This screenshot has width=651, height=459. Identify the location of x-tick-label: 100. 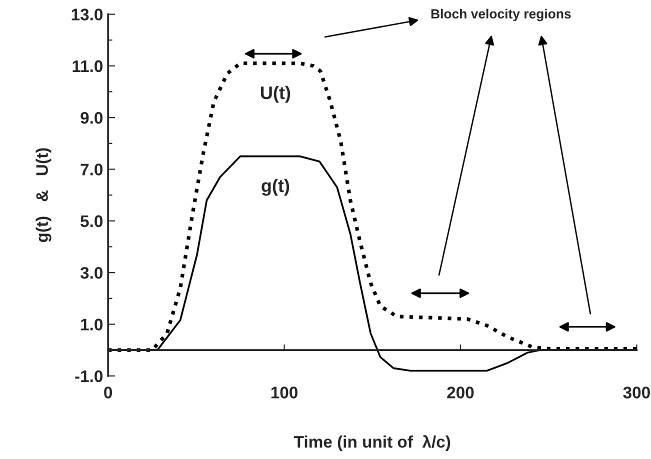
(284, 392).